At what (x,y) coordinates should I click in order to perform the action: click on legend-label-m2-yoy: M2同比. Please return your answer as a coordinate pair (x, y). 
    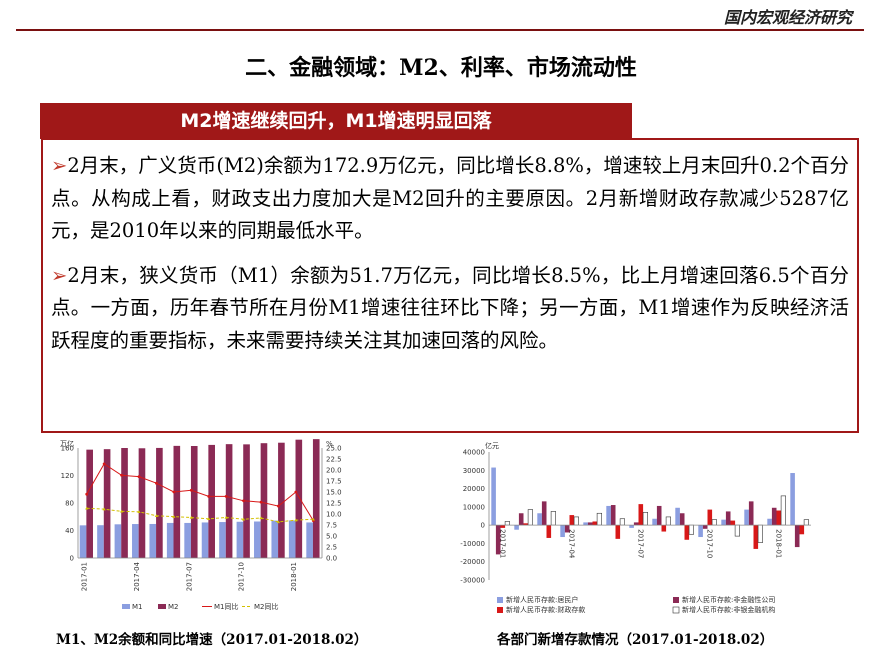
    Looking at the image, I should click on (266, 606).